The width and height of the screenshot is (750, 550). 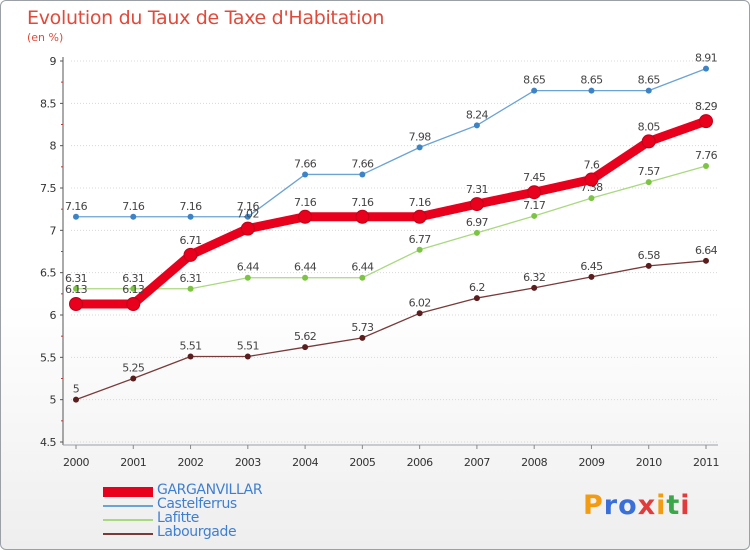 I want to click on data-label: 7.02, so click(x=248, y=214).